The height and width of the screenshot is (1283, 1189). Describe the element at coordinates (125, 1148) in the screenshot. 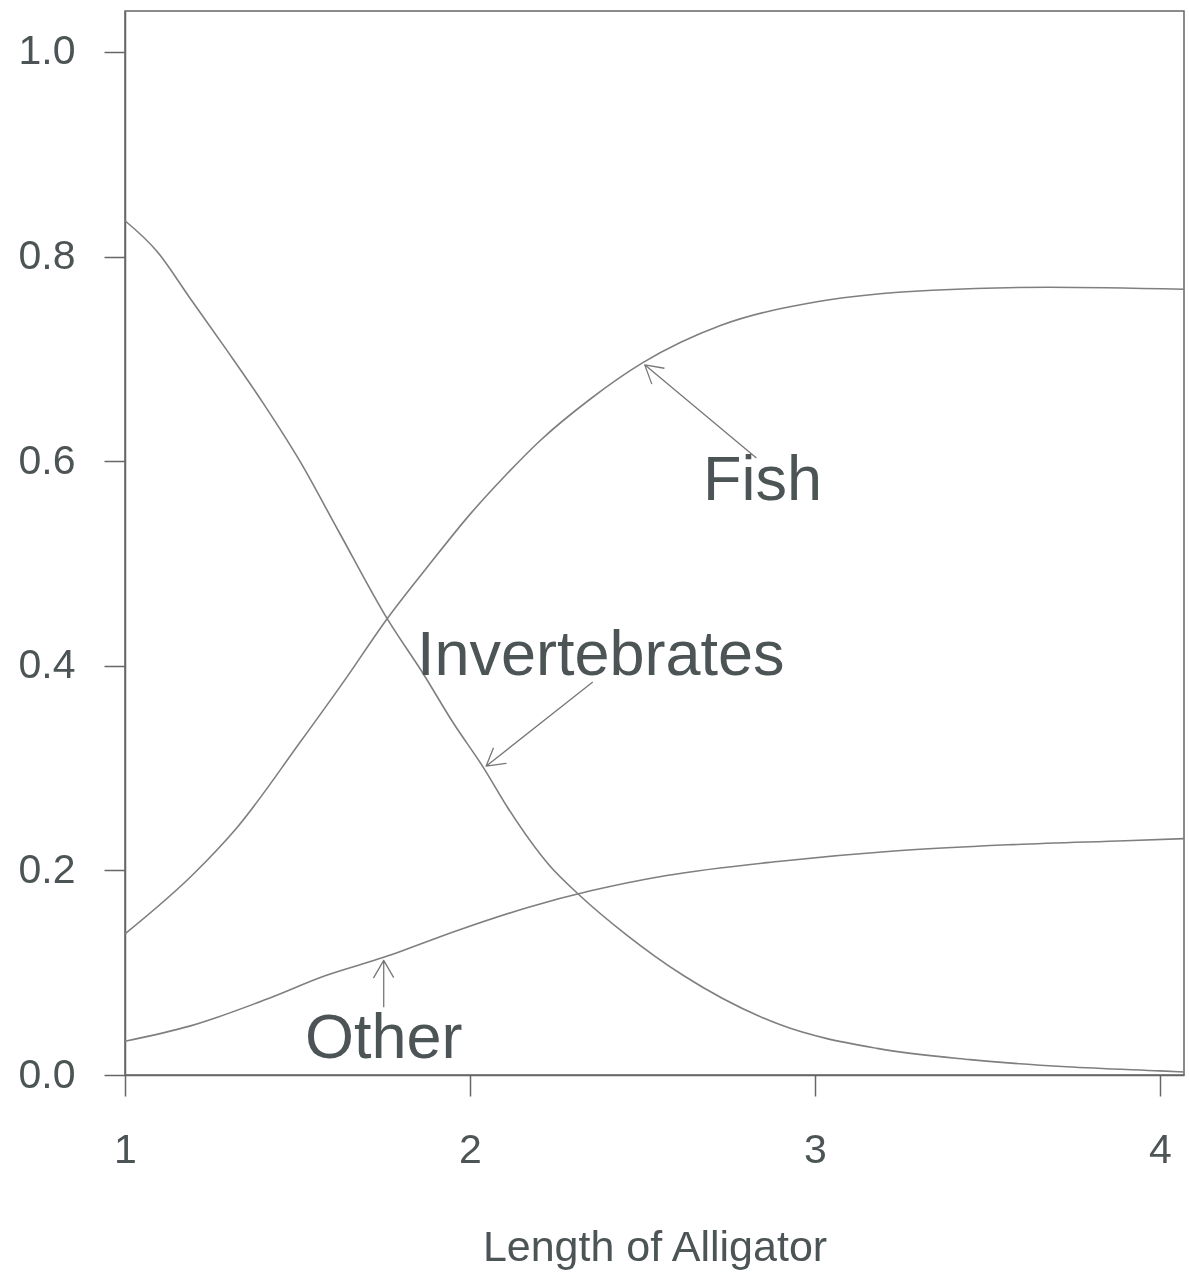

I see `x-tick-label: 1` at that location.